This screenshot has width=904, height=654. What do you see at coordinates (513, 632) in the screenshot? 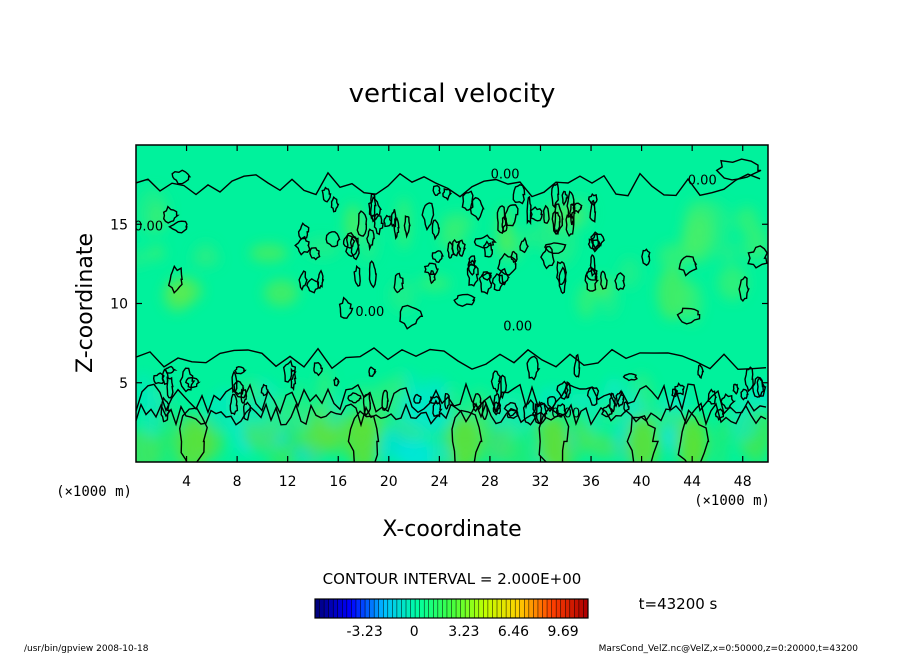
I see `colorbar-tick-label: 6.46` at bounding box center [513, 632].